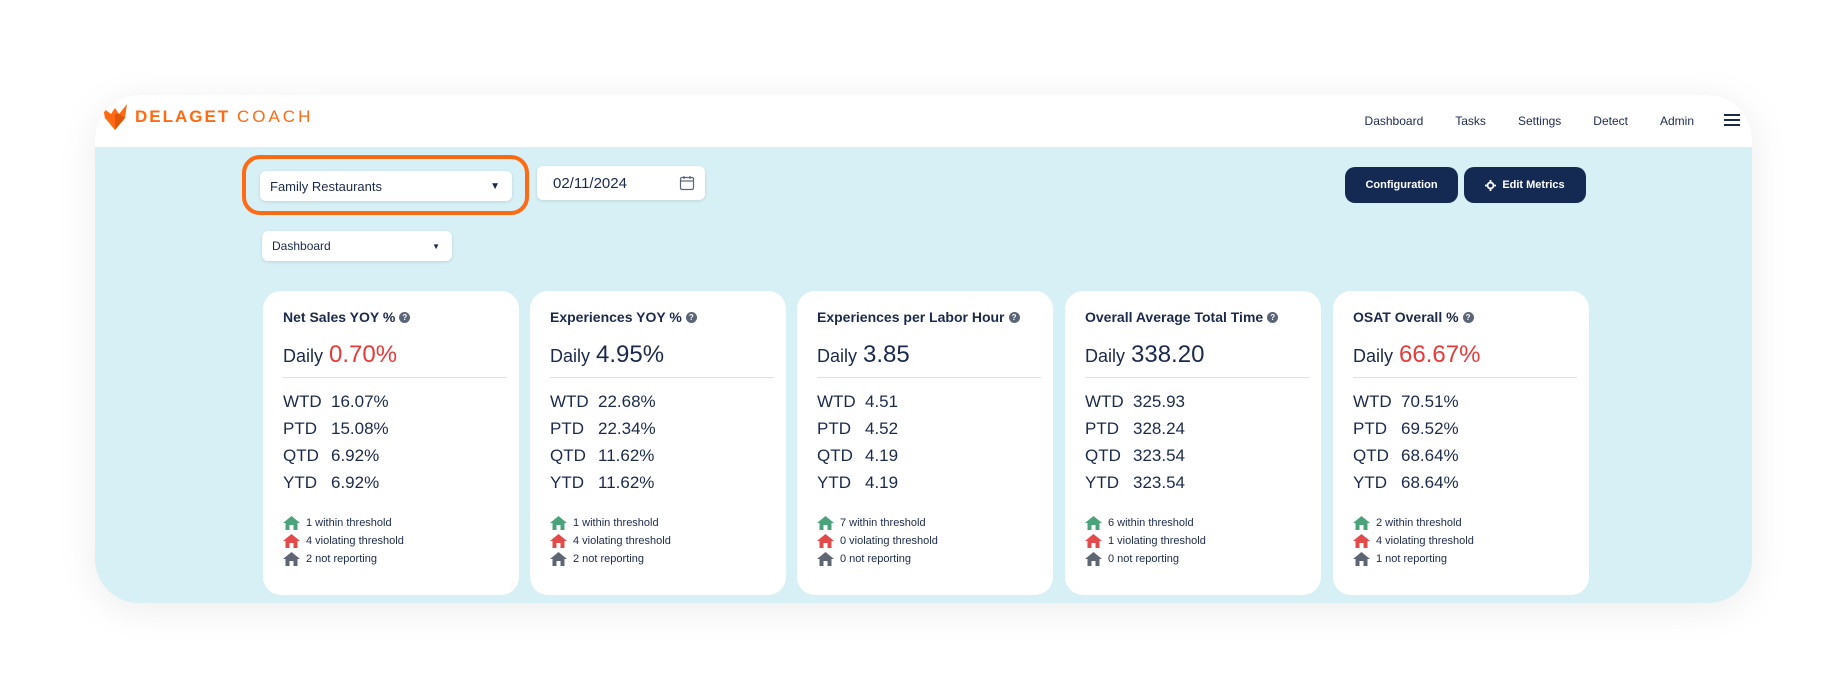 The width and height of the screenshot is (1847, 697). Describe the element at coordinates (1168, 354) in the screenshot. I see `daily-value: 338.20` at that location.